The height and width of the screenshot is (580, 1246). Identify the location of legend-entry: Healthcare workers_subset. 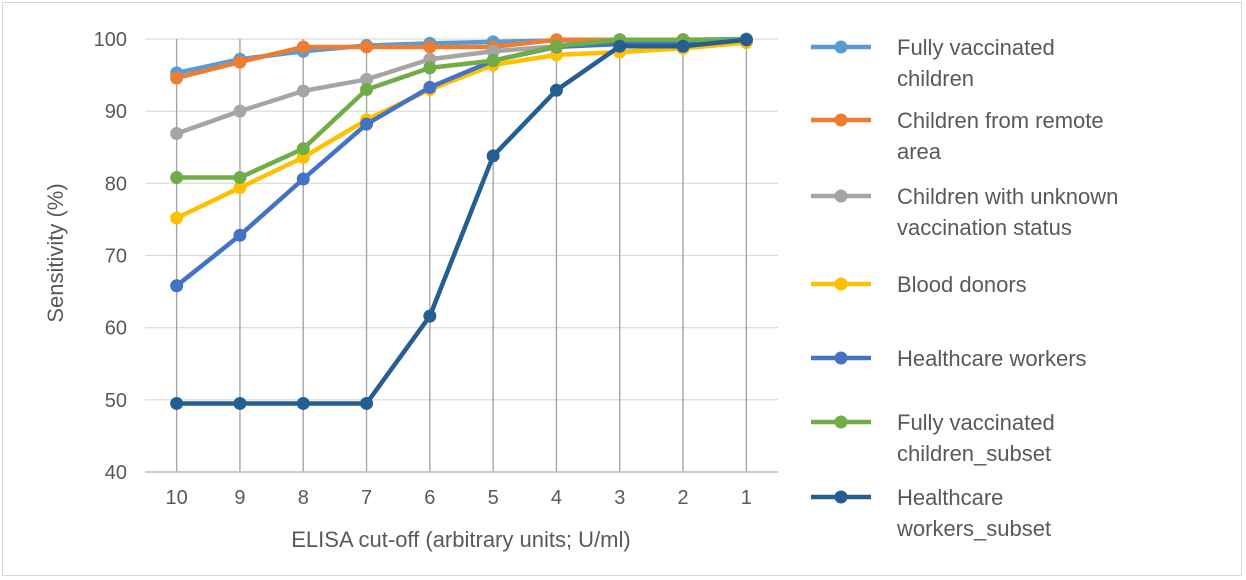
(931, 513).